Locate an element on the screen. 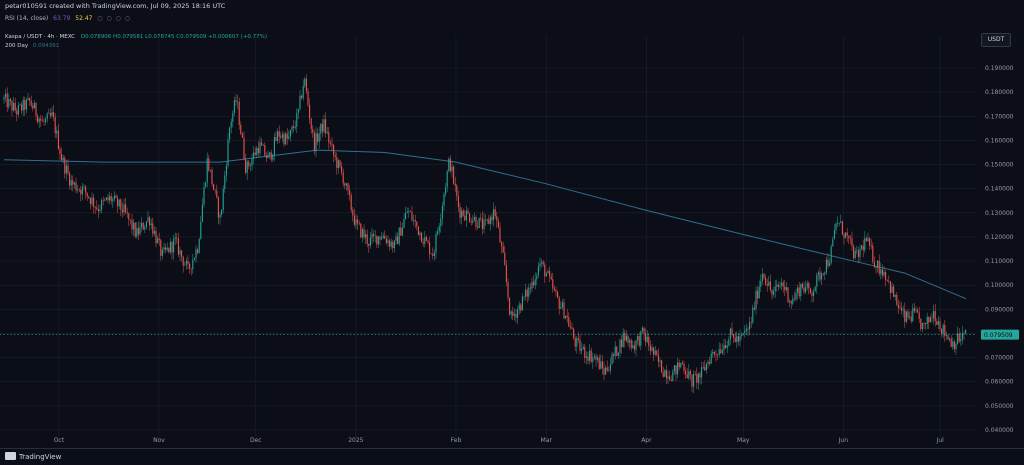 The width and height of the screenshot is (1024, 465). symbol-label: Kaspa / USDT · 4h · MEXC is located at coordinates (40, 37).